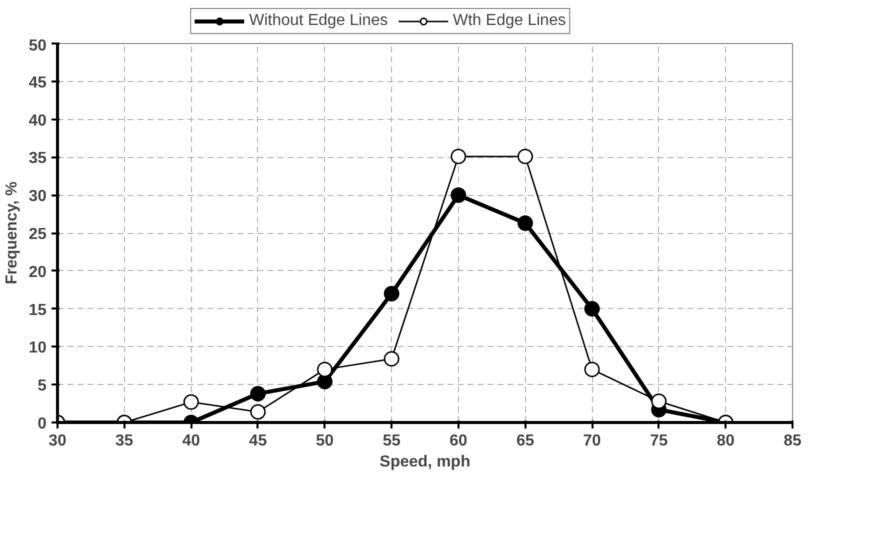 The image size is (872, 535). I want to click on x-tick-label: 70, so click(592, 441).